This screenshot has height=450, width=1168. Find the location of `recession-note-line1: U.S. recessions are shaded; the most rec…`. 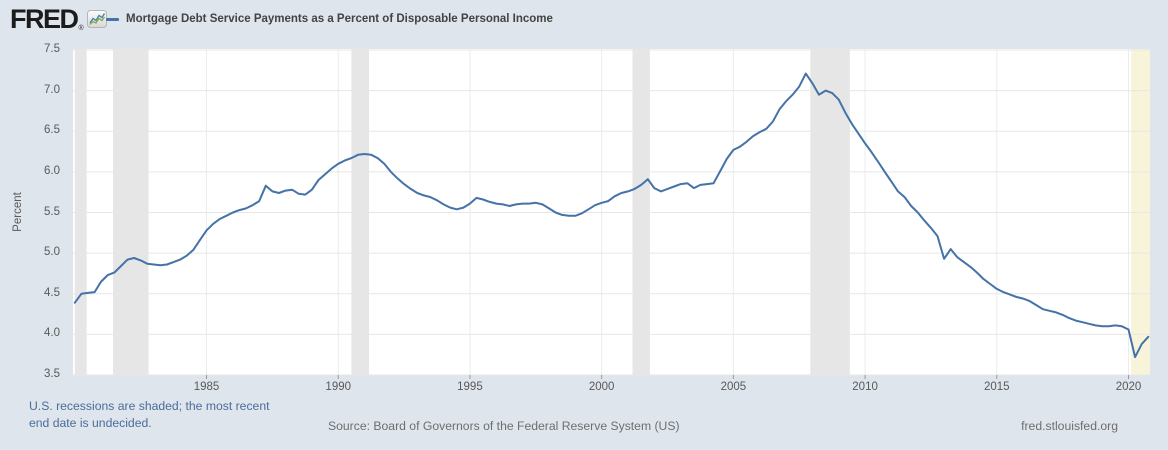

recession-note-line1: U.S. recessions are shaded; the most rec… is located at coordinates (149, 406).